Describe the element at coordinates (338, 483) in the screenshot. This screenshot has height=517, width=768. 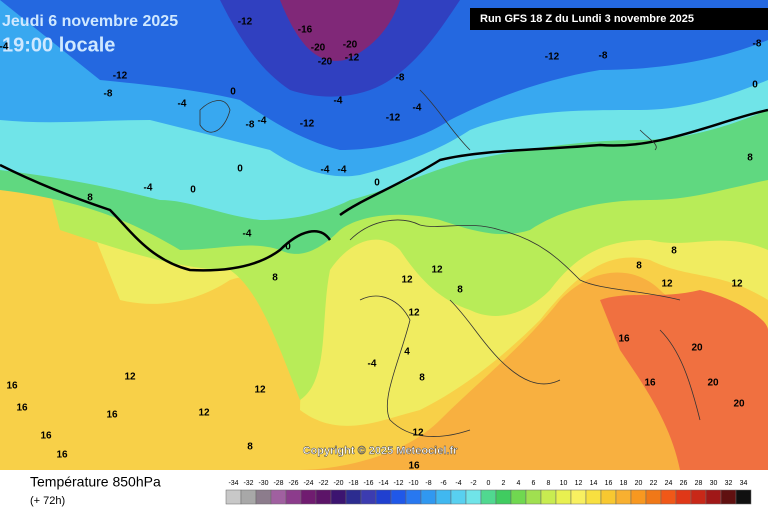
I see `scale-label: -20` at that location.